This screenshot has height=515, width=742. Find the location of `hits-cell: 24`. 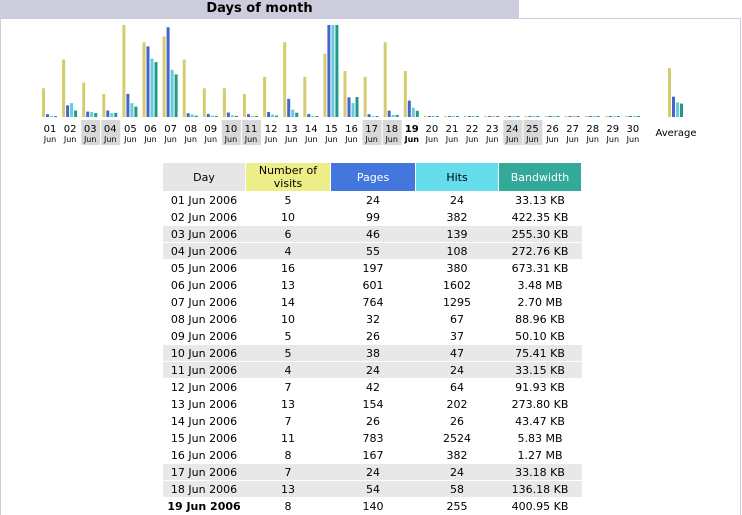

hits-cell: 24 is located at coordinates (457, 200).